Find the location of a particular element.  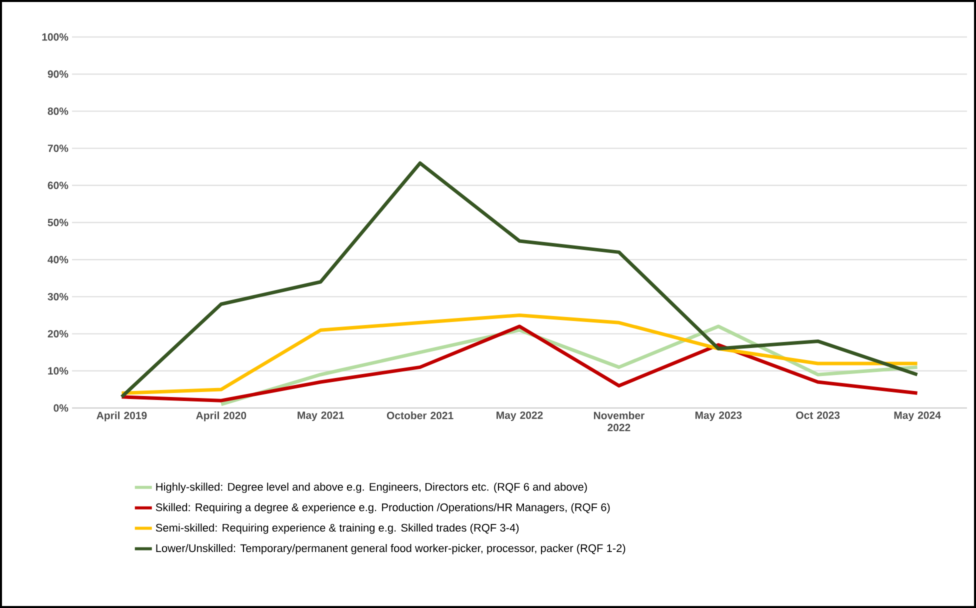

y-tick-label: 90% is located at coordinates (58, 74).